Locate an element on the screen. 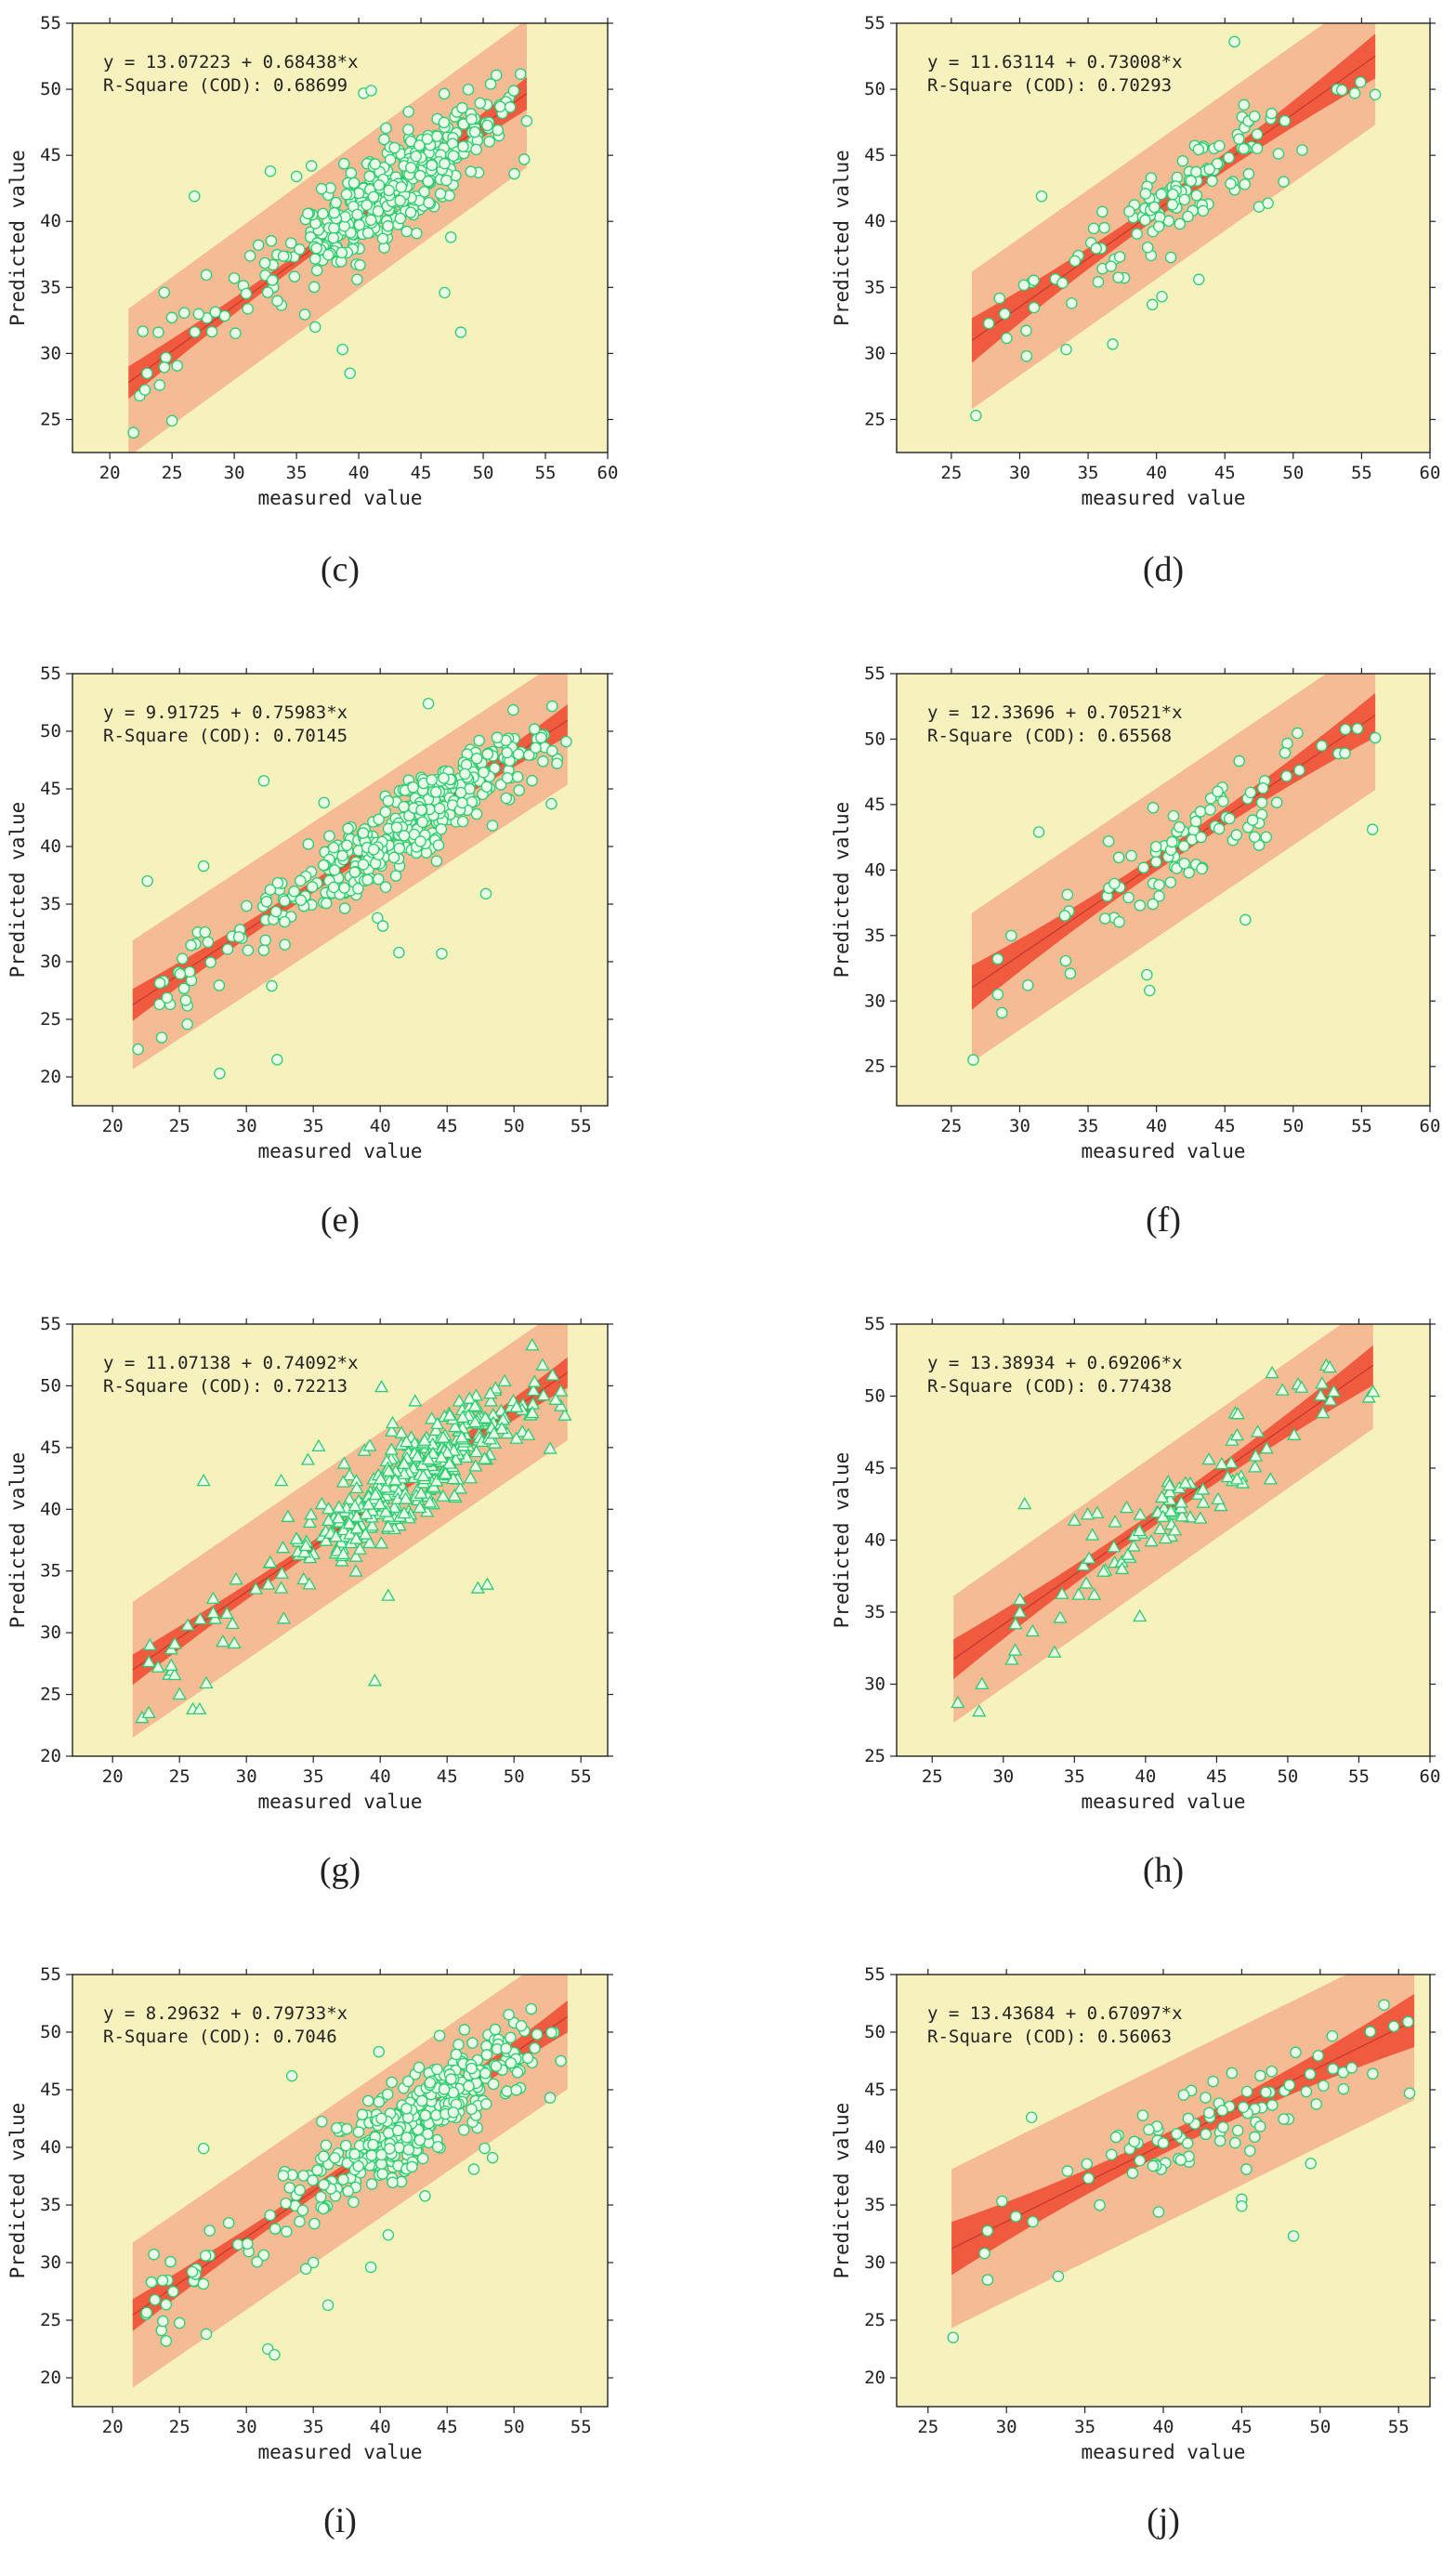 The width and height of the screenshot is (1456, 2559). x-tick-label: 35 is located at coordinates (1088, 473).